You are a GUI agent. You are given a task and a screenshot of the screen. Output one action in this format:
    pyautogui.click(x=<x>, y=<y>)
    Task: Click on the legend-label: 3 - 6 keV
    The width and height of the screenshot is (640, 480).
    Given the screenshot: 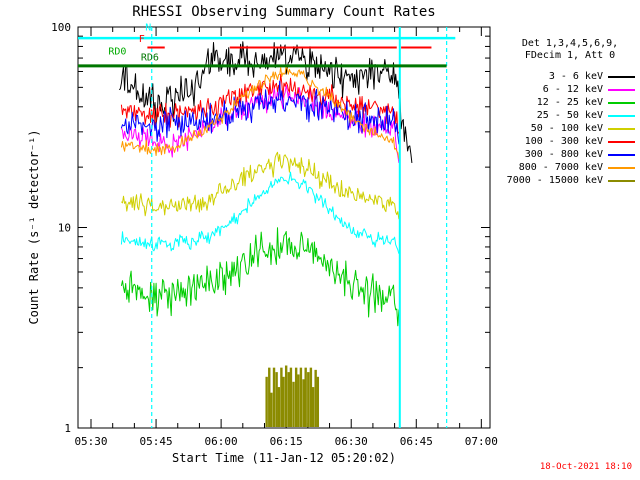 What is the action you would take?
    pyautogui.click(x=575, y=76)
    